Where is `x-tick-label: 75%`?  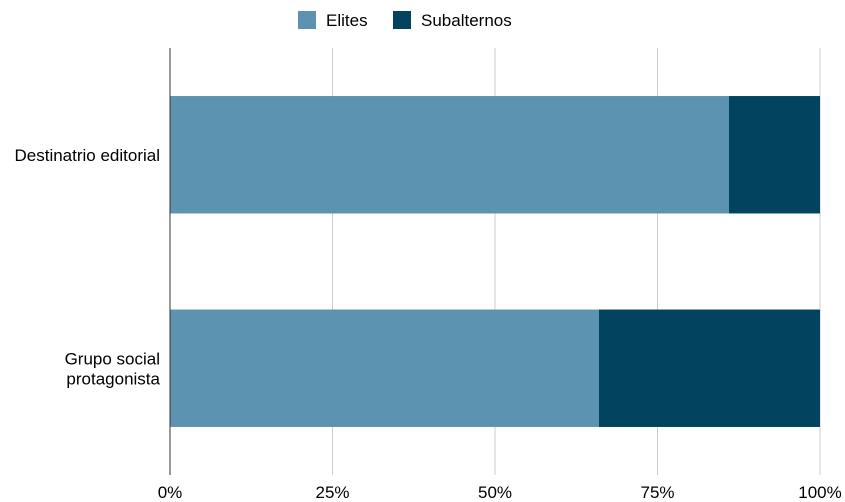
x-tick-label: 75% is located at coordinates (657, 492).